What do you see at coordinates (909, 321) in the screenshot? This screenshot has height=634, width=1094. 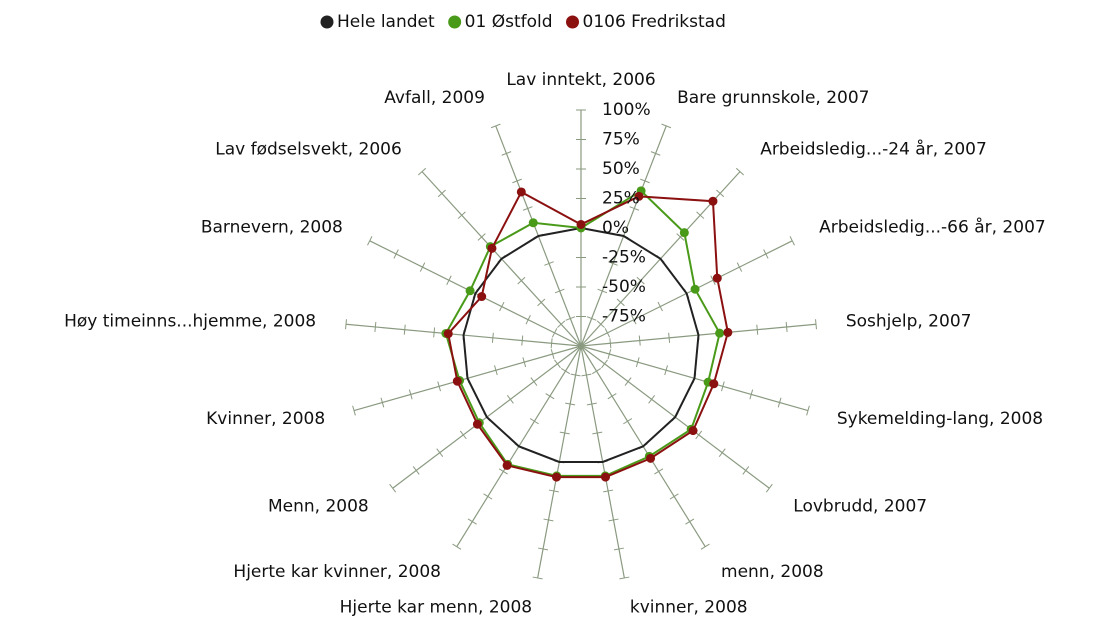 I see `axis-label: Soshjelp, 2007` at bounding box center [909, 321].